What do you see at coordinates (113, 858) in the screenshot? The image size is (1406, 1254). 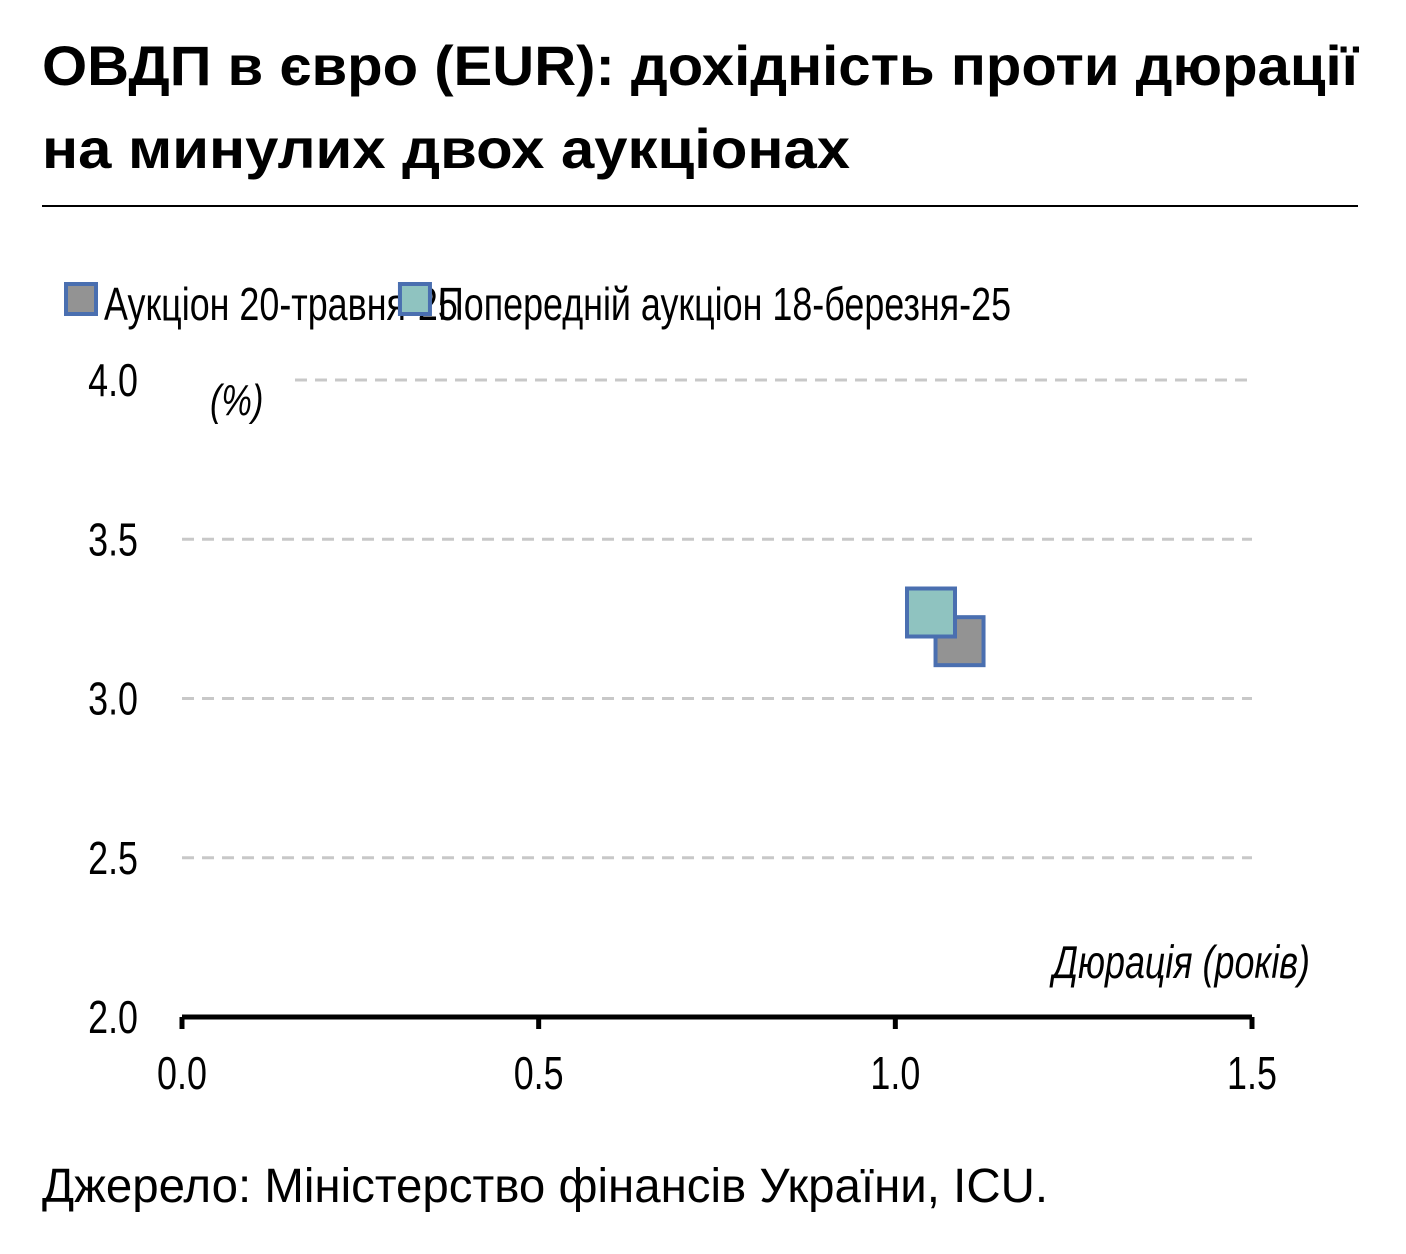 I see `y-tick-label: 2.5` at bounding box center [113, 858].